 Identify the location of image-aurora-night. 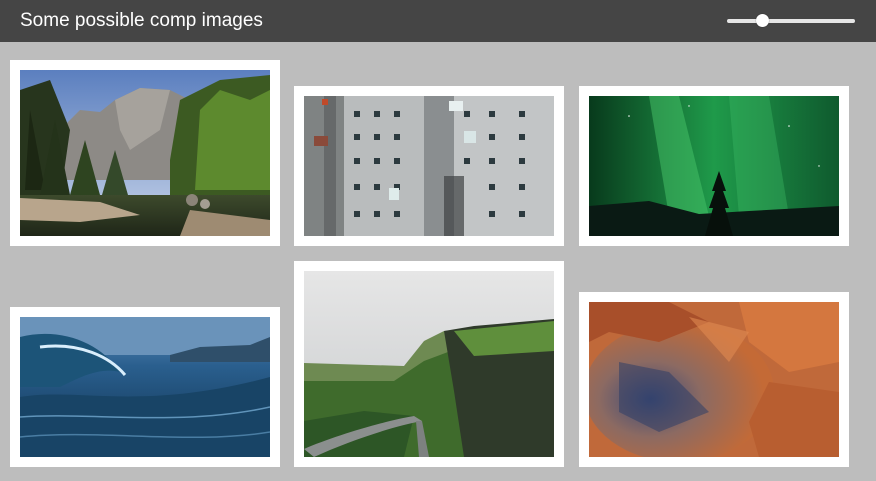
(714, 166).